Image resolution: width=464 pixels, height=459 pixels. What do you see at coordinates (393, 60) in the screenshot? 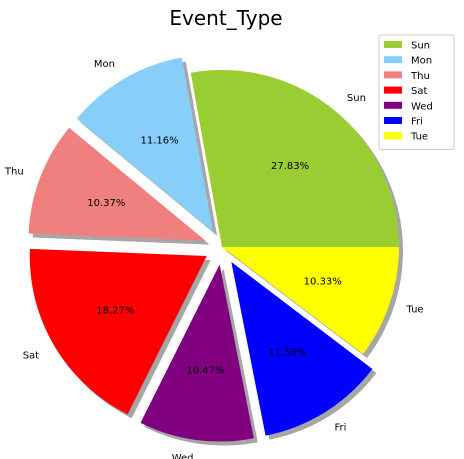
I see `legend-swatch-mon` at bounding box center [393, 60].